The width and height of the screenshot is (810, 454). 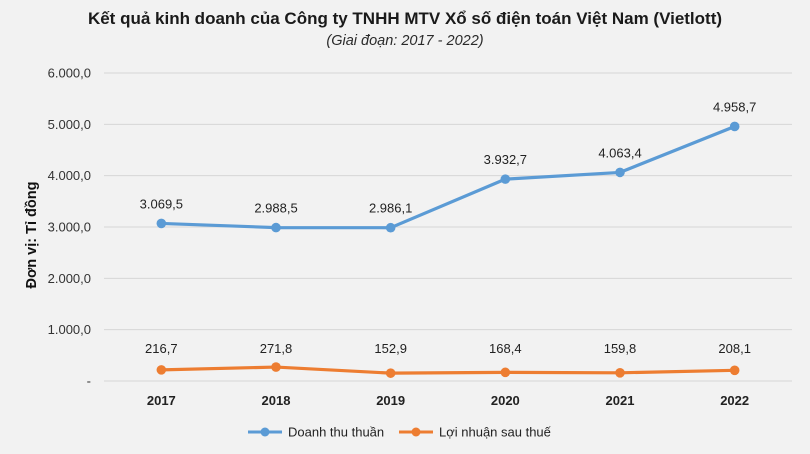 I want to click on data-label: 159,8, so click(x=620, y=348).